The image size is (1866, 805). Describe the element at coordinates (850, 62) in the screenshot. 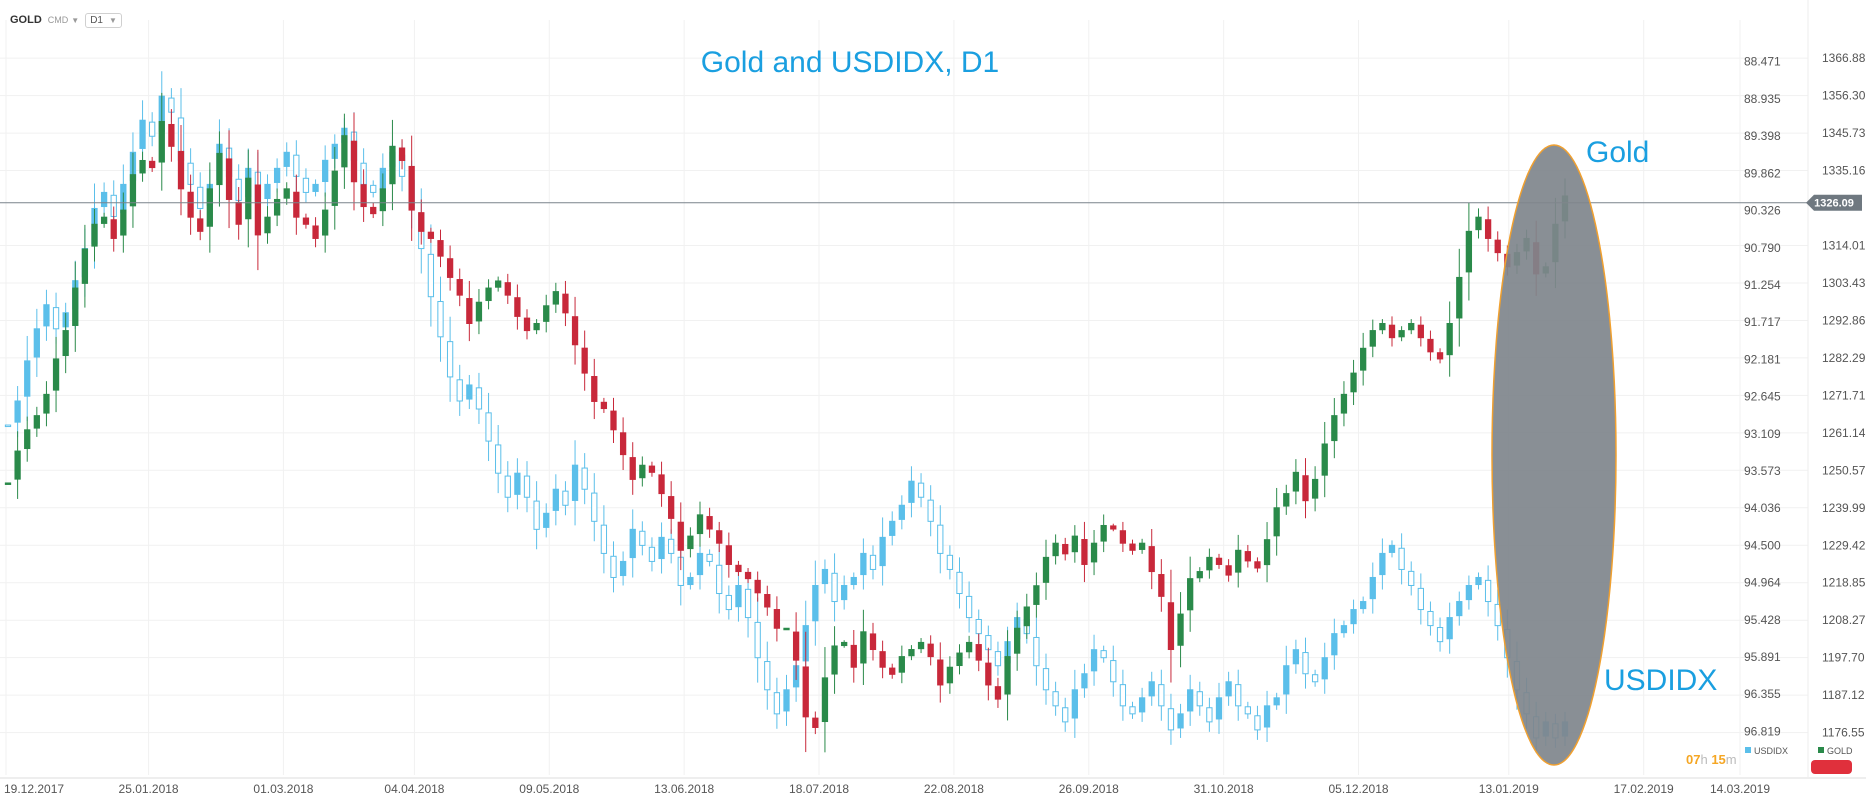

I see `chart-title: Gold and USDIDX, D1` at that location.